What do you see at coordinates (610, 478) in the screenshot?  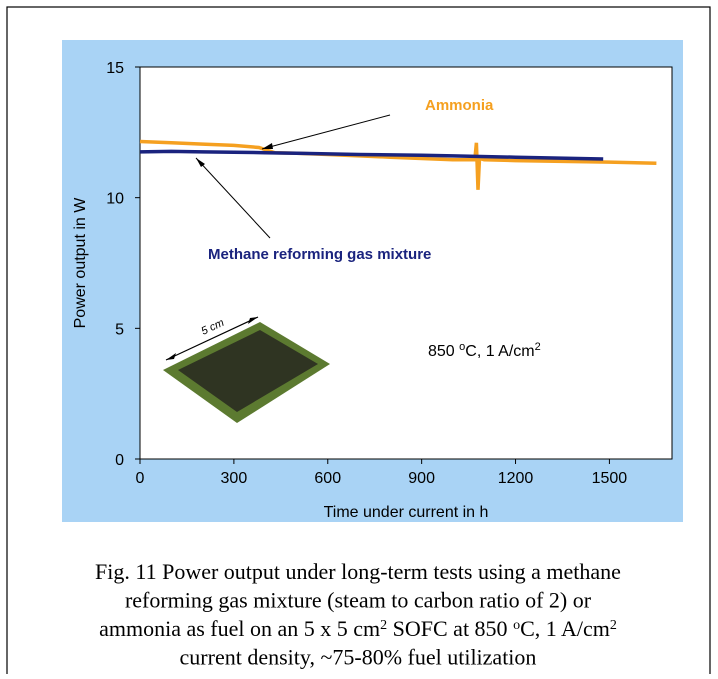 I see `x-tick-label: 1500` at bounding box center [610, 478].